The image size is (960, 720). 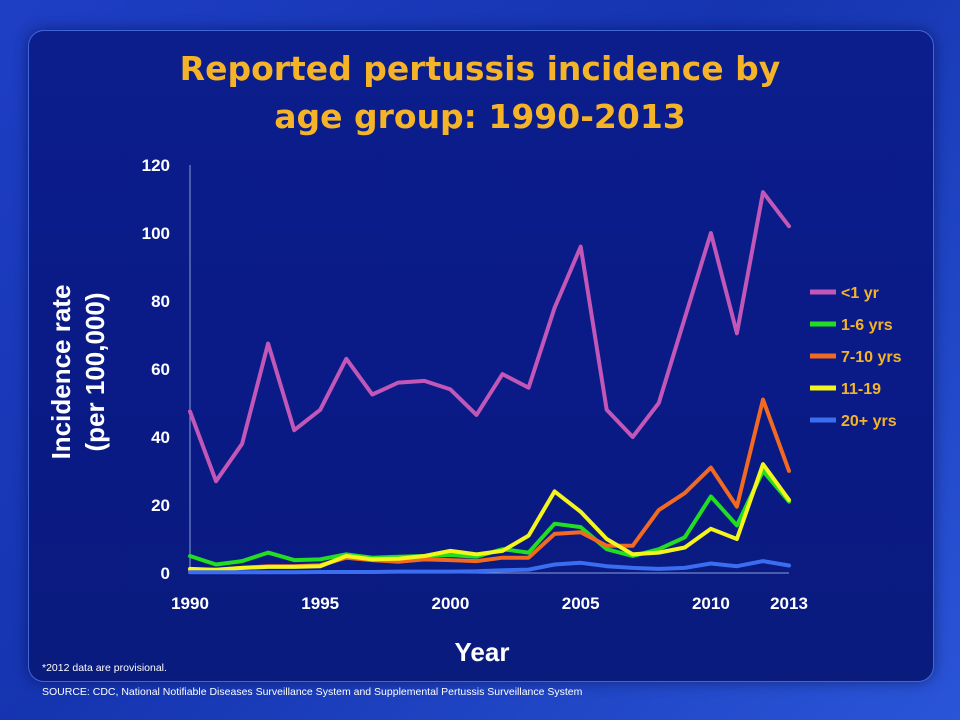 What do you see at coordinates (156, 165) in the screenshot?
I see `y-tick-label: 120` at bounding box center [156, 165].